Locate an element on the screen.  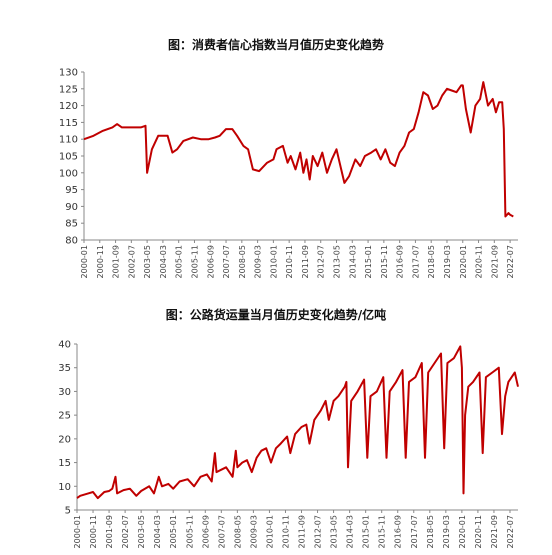
y-tick-label: 100 is located at coordinates (68, 173).